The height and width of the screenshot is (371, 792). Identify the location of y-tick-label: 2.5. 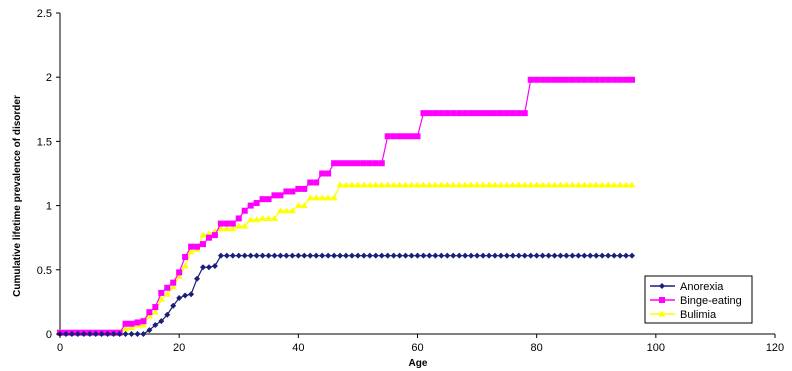
(44, 14).